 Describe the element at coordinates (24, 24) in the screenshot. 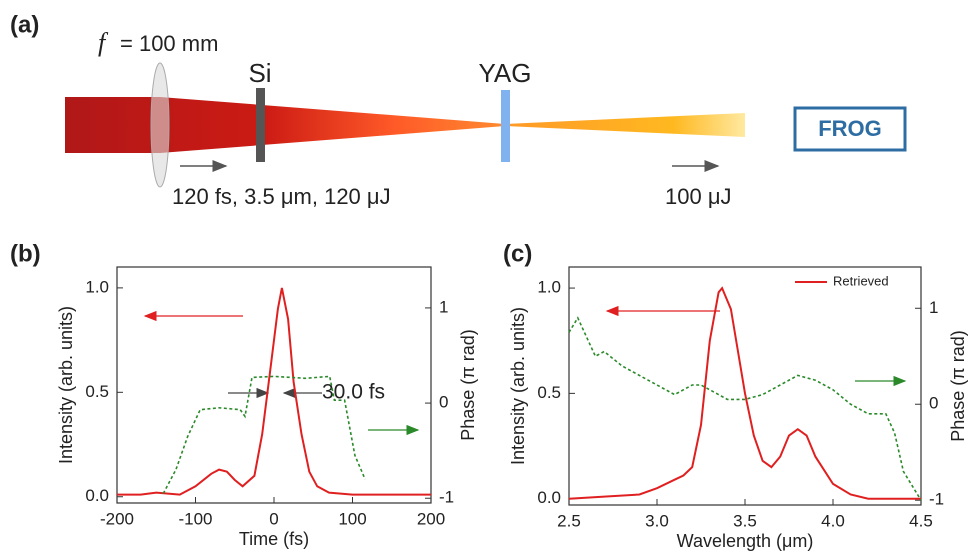

I see `panel-label: (a)` at that location.